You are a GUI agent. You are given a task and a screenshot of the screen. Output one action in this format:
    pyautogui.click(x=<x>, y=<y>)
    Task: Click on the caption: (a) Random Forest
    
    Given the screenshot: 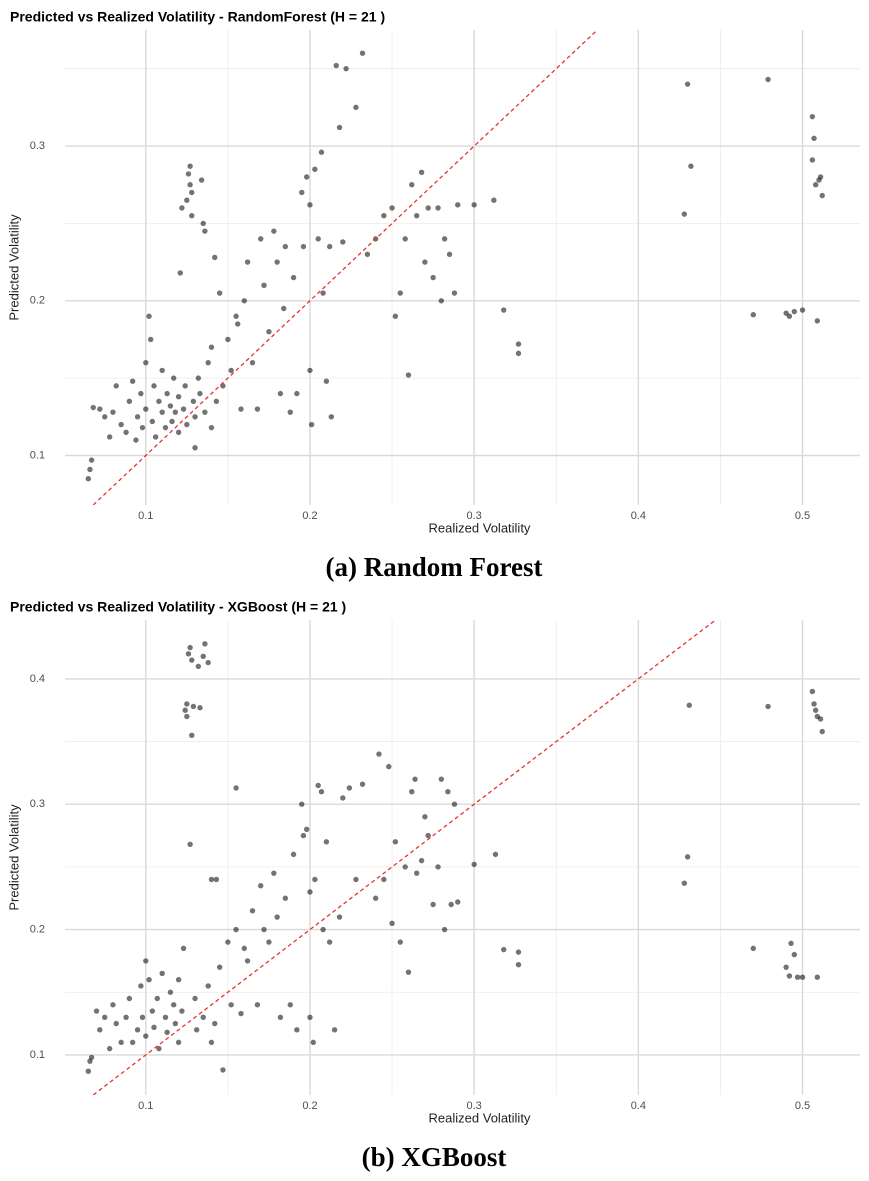 What is the action you would take?
    pyautogui.click(x=434, y=567)
    